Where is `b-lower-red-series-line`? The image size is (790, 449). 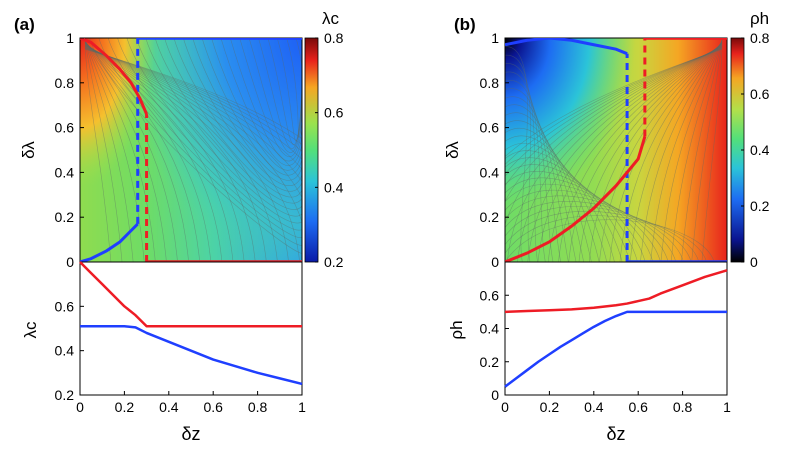 b-lower-red-series-line is located at coordinates (616, 291).